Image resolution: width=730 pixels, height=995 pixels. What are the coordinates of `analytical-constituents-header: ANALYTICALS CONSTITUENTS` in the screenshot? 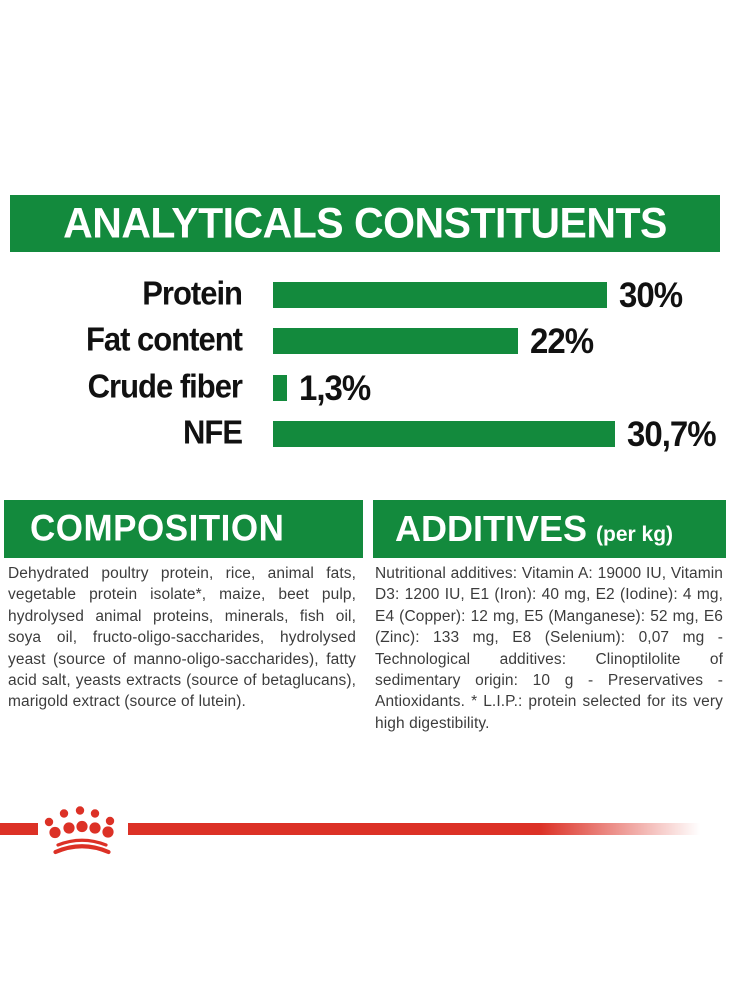 It's located at (365, 223).